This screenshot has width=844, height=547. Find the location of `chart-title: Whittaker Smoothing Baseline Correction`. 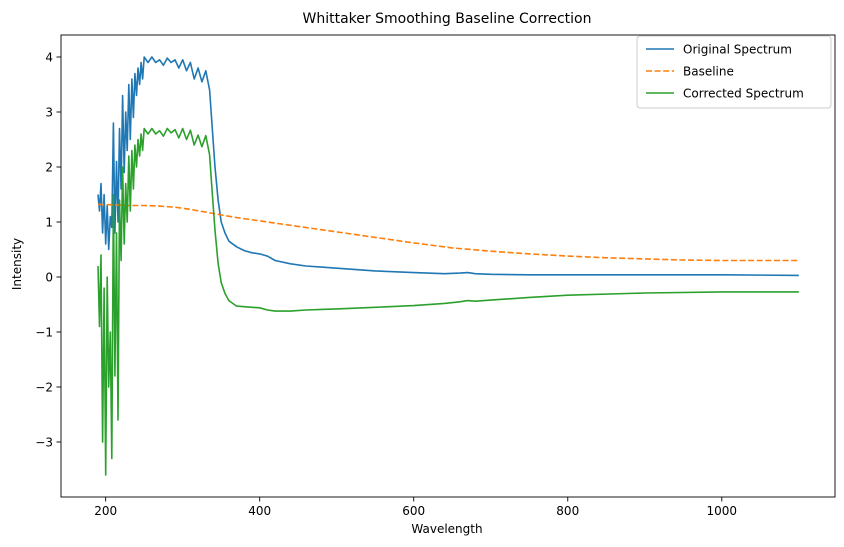

chart-title: Whittaker Smoothing Baseline Correction is located at coordinates (447, 19).